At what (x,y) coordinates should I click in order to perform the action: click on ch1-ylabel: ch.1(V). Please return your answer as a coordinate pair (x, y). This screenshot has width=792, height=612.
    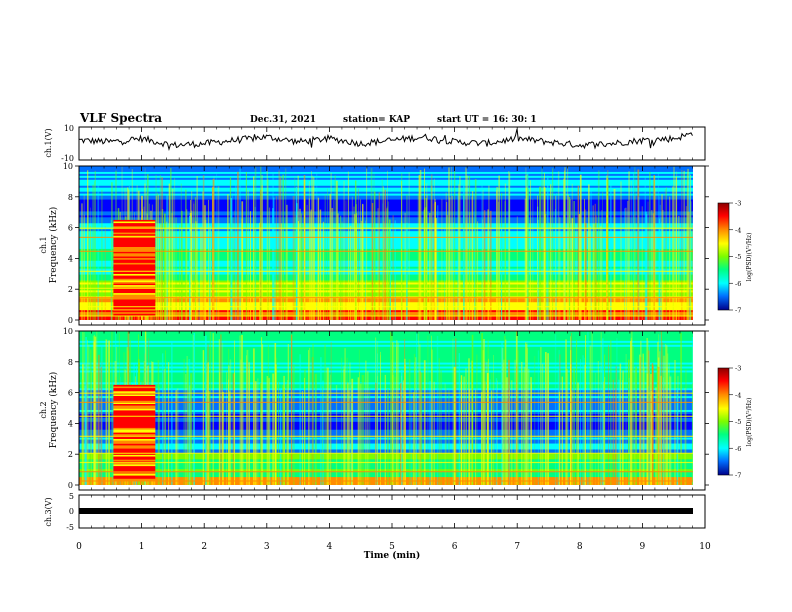
    Looking at the image, I should click on (48, 142).